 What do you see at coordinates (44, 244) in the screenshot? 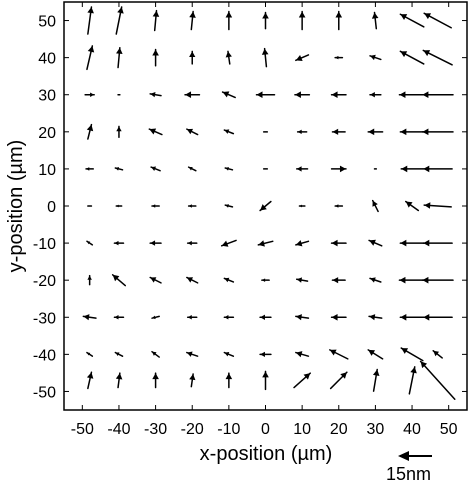
I see `y-tick-label: -10` at bounding box center [44, 244].